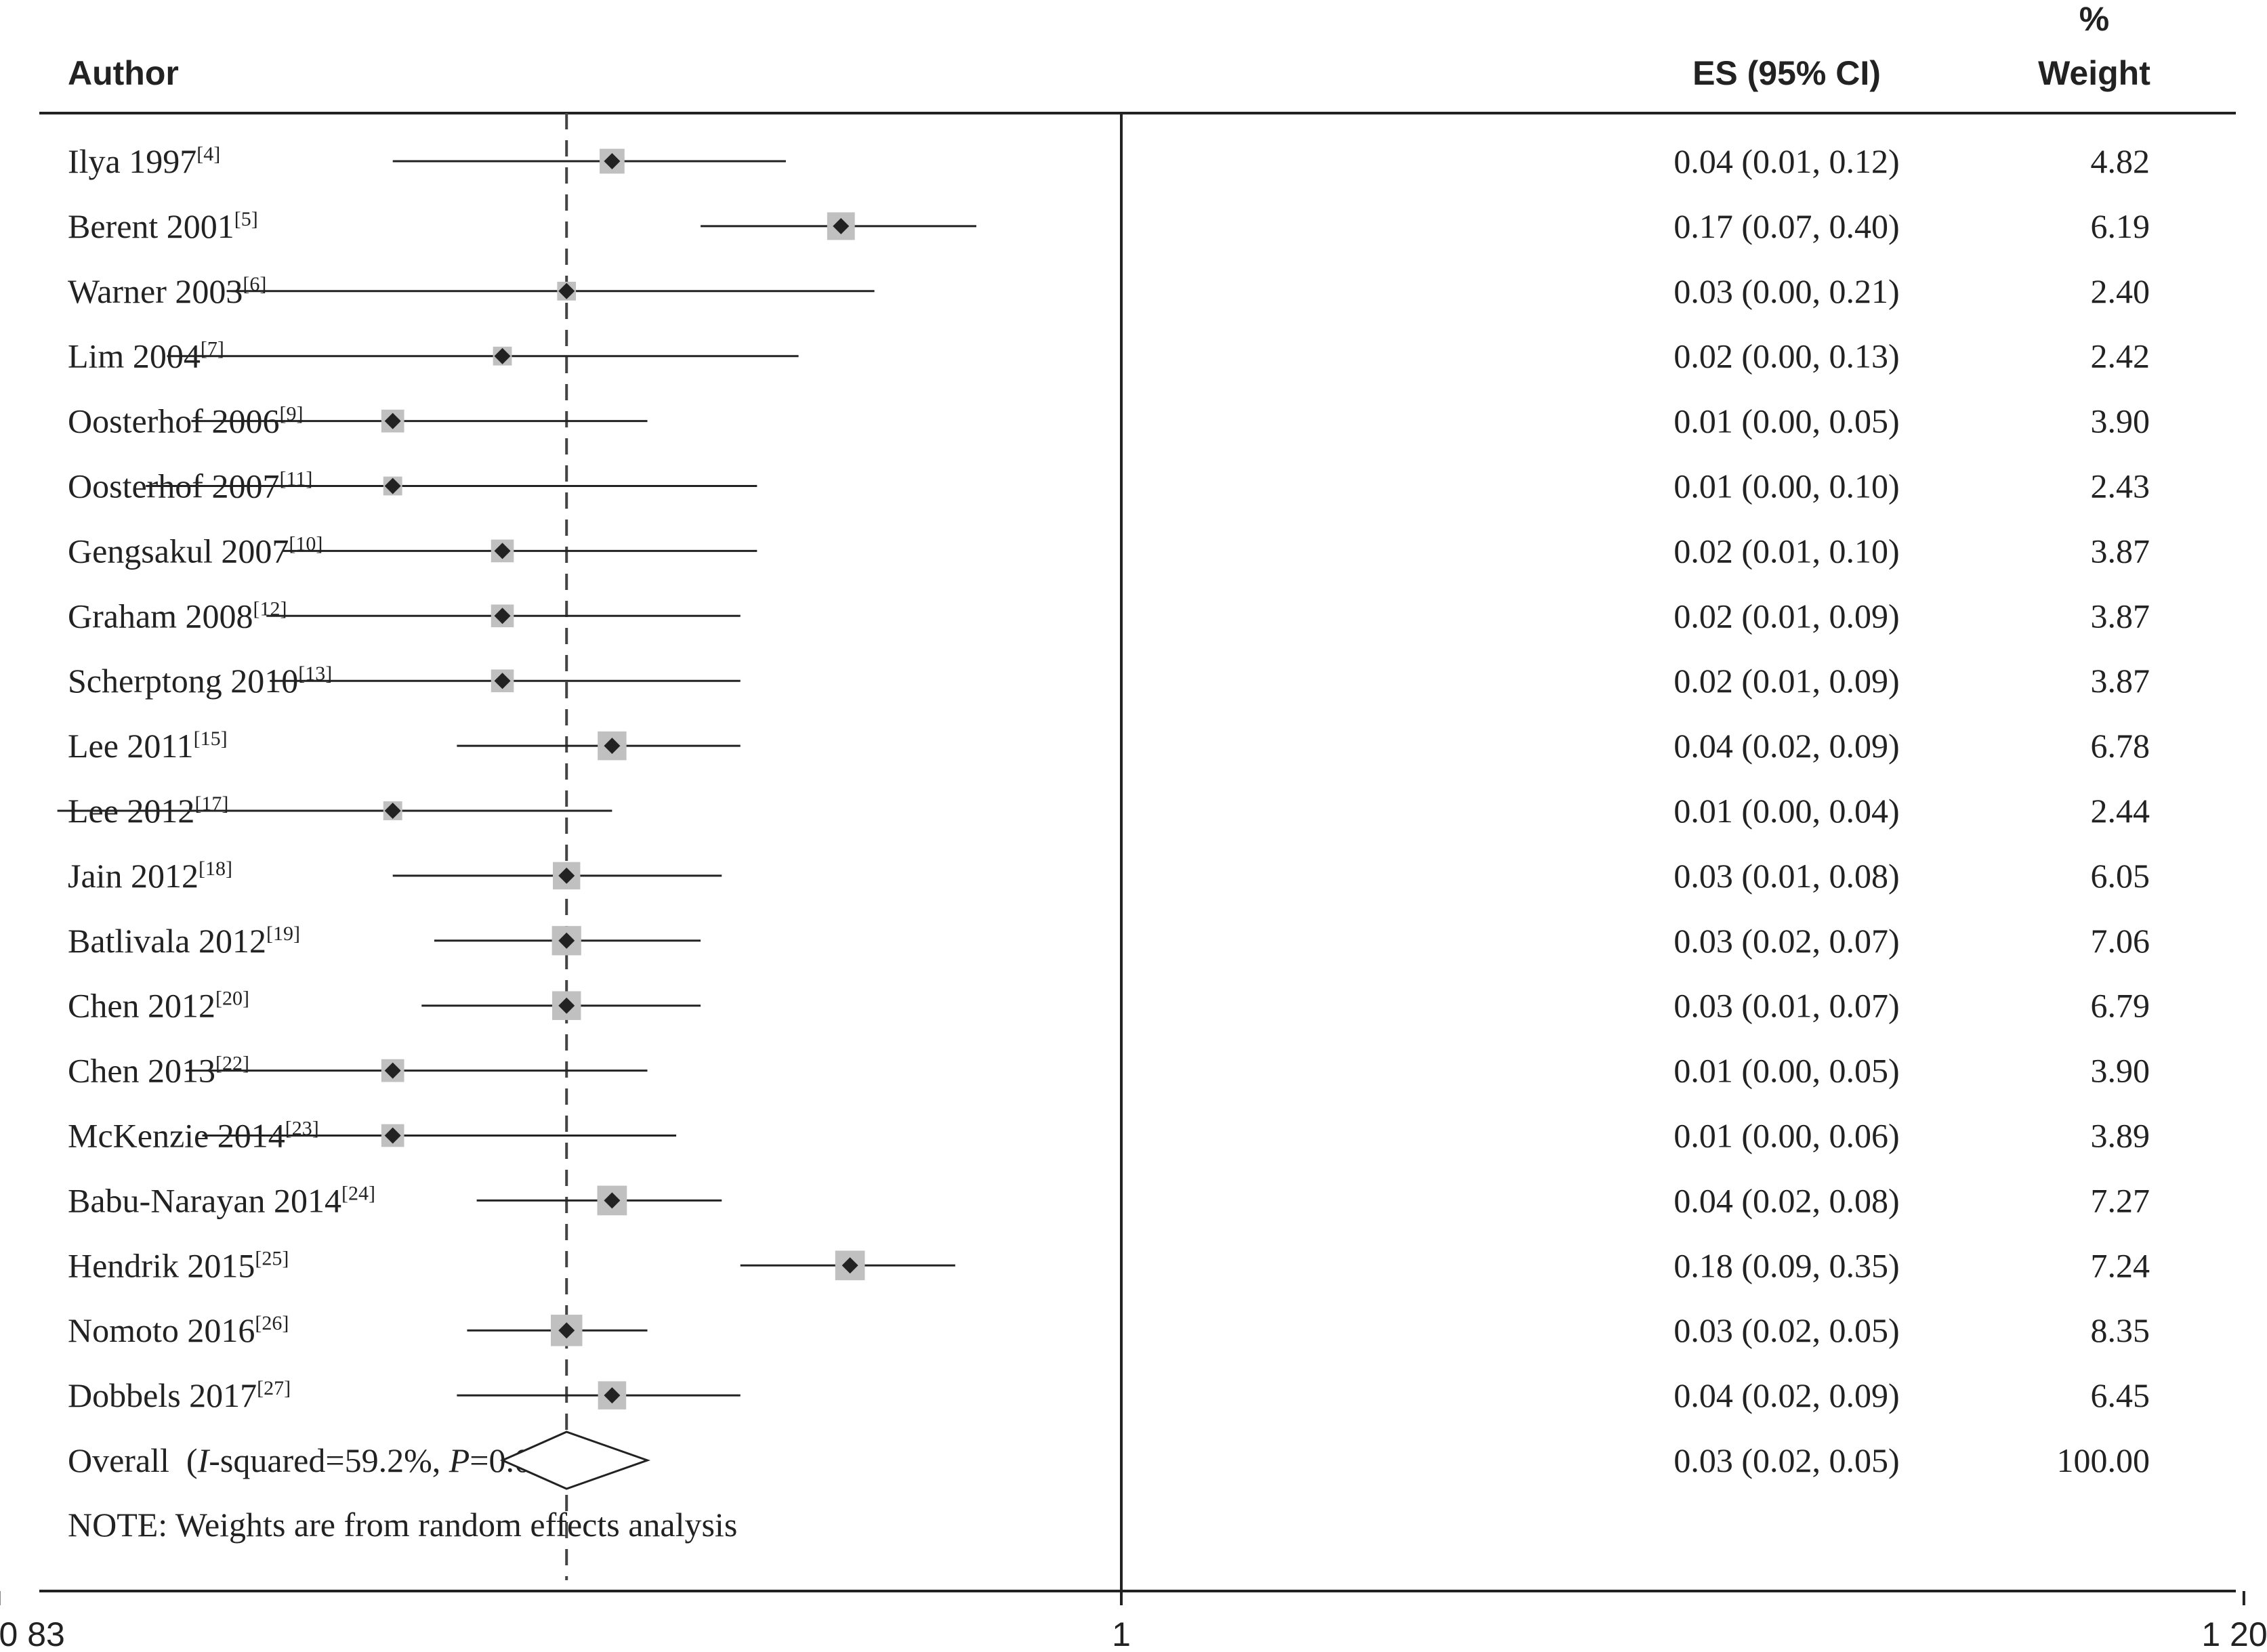 This screenshot has height=1652, width=2267. What do you see at coordinates (179, 551) in the screenshot?
I see `study-author: Gengsakul 2007` at bounding box center [179, 551].